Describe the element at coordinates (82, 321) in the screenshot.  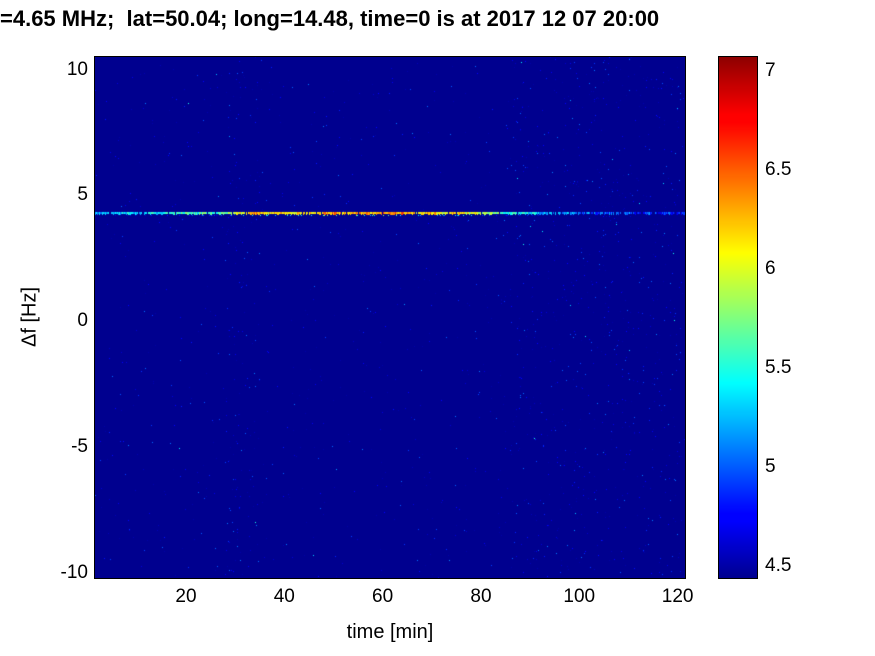
I see `y-tick-label: 0` at that location.